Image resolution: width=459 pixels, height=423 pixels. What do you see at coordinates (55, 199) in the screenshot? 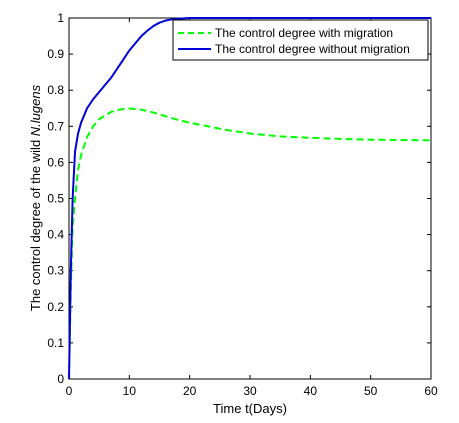
I see `y-tick-label: 0.5` at bounding box center [55, 199].